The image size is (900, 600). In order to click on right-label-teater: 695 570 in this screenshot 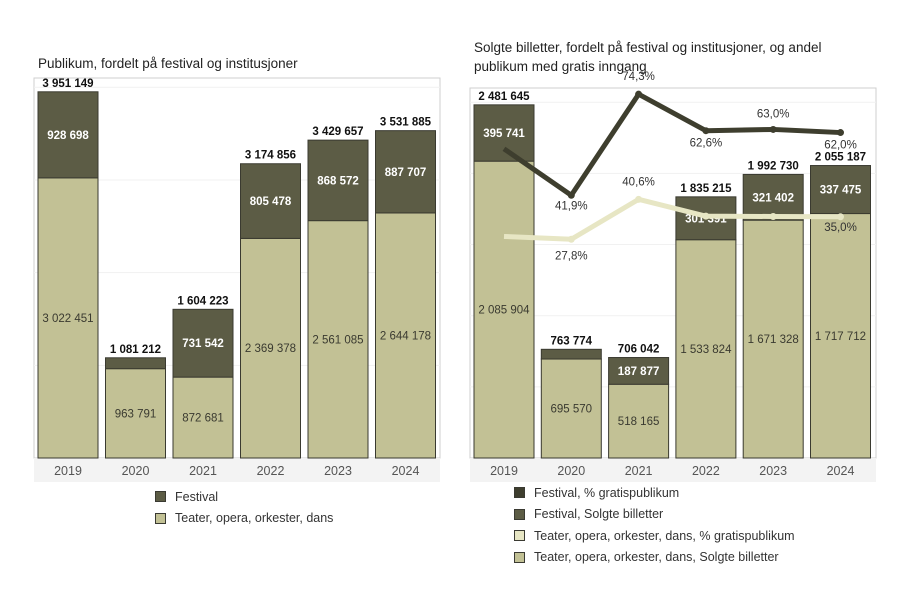, I will do `click(572, 410)`.